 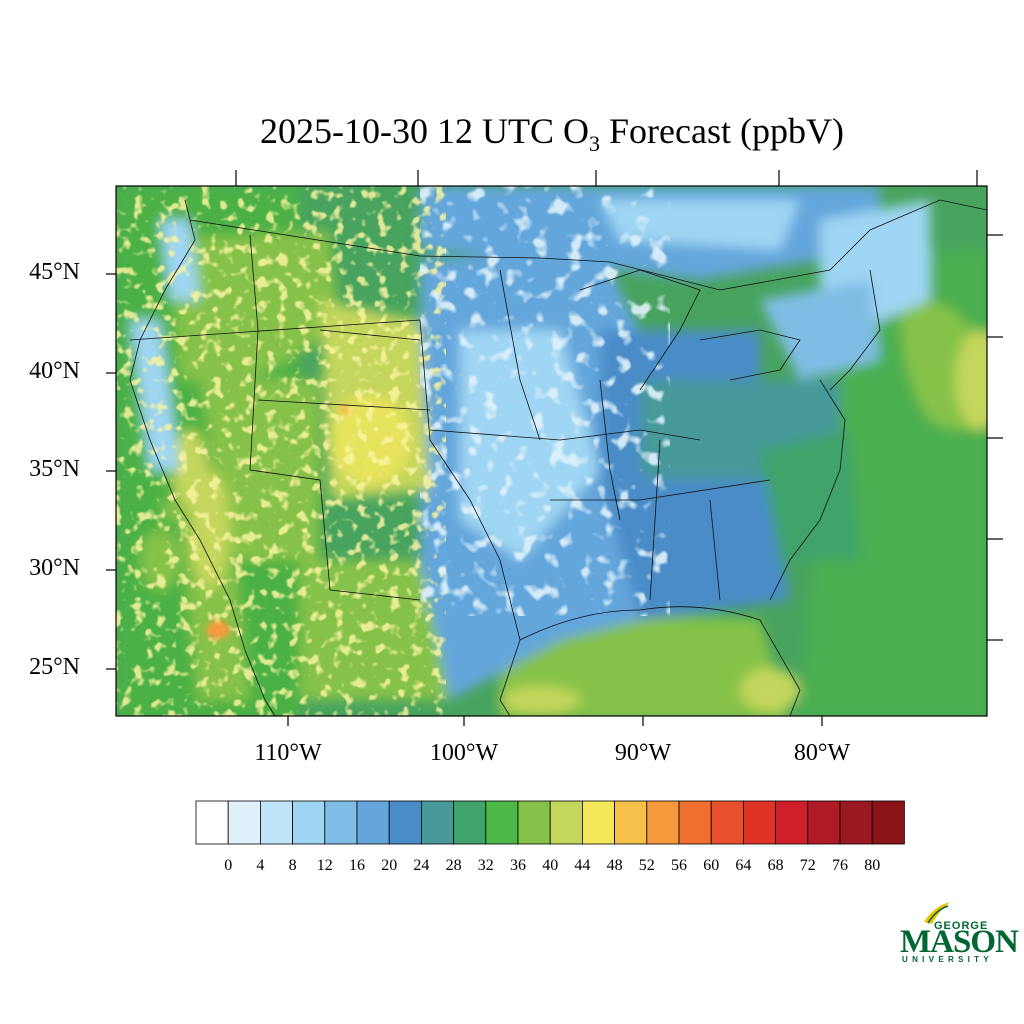 What do you see at coordinates (54, 667) in the screenshot?
I see `lat-label-25n: 25°N` at bounding box center [54, 667].